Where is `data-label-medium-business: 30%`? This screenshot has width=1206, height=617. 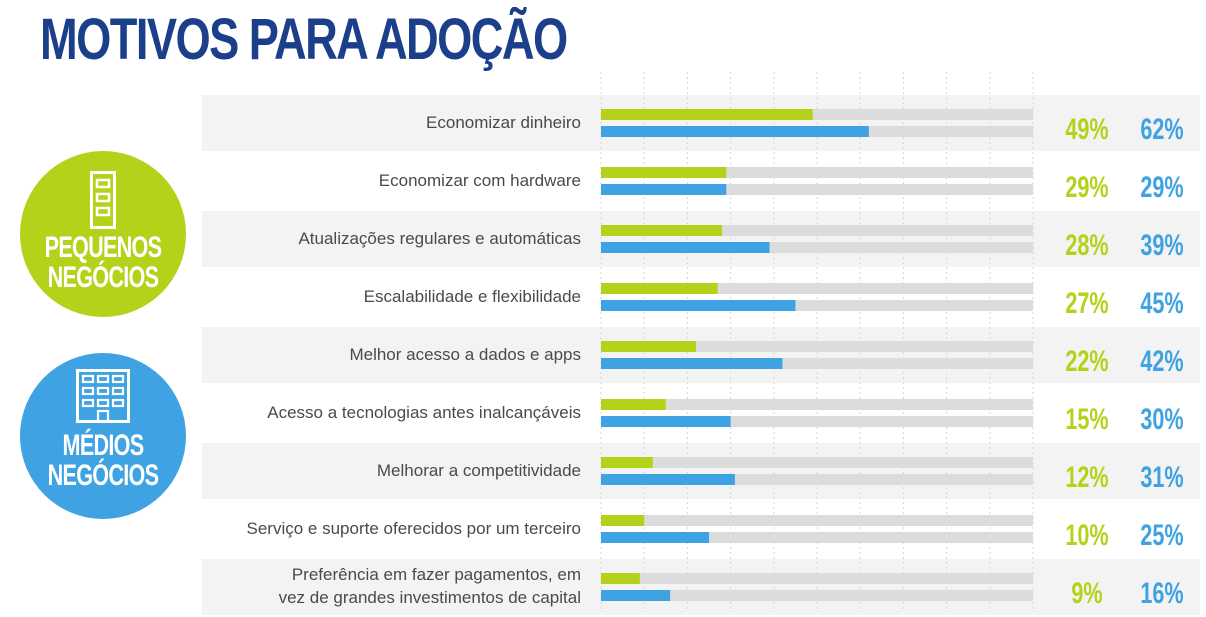
data-label-medium-business: 30% is located at coordinates (1161, 418).